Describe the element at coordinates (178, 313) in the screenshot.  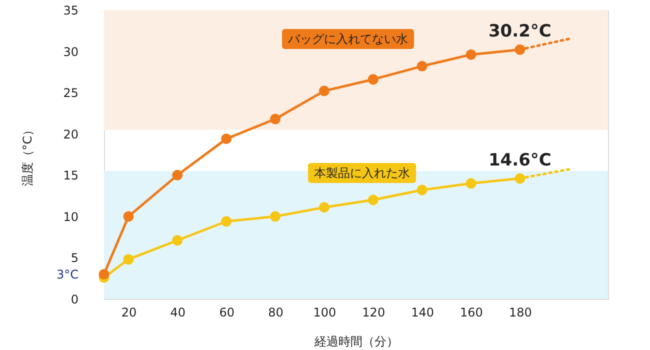
I see `x-tick-label: 40` at that location.